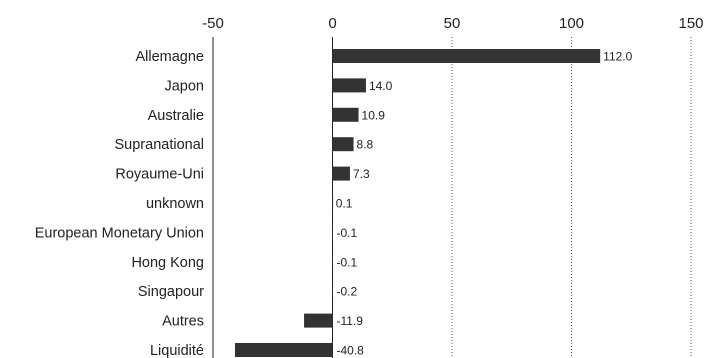 This screenshot has width=709, height=358. What do you see at coordinates (183, 322) in the screenshot?
I see `category-label: Autres` at bounding box center [183, 322].